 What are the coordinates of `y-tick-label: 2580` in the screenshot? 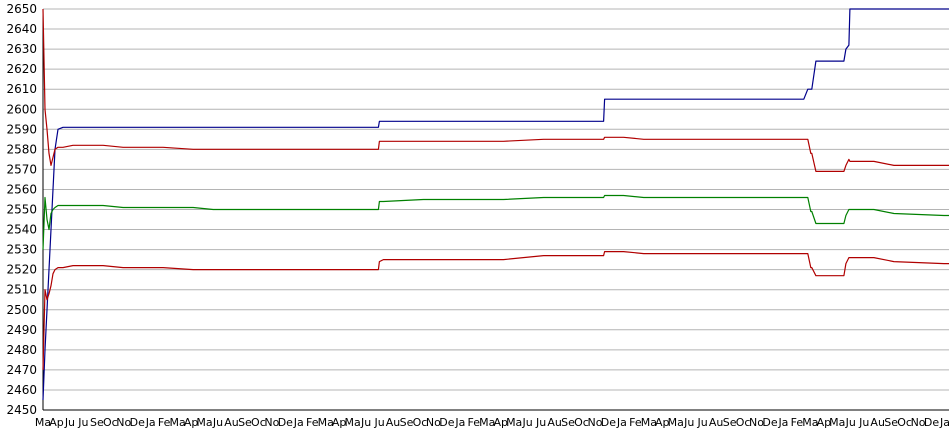 It's located at (21, 149).